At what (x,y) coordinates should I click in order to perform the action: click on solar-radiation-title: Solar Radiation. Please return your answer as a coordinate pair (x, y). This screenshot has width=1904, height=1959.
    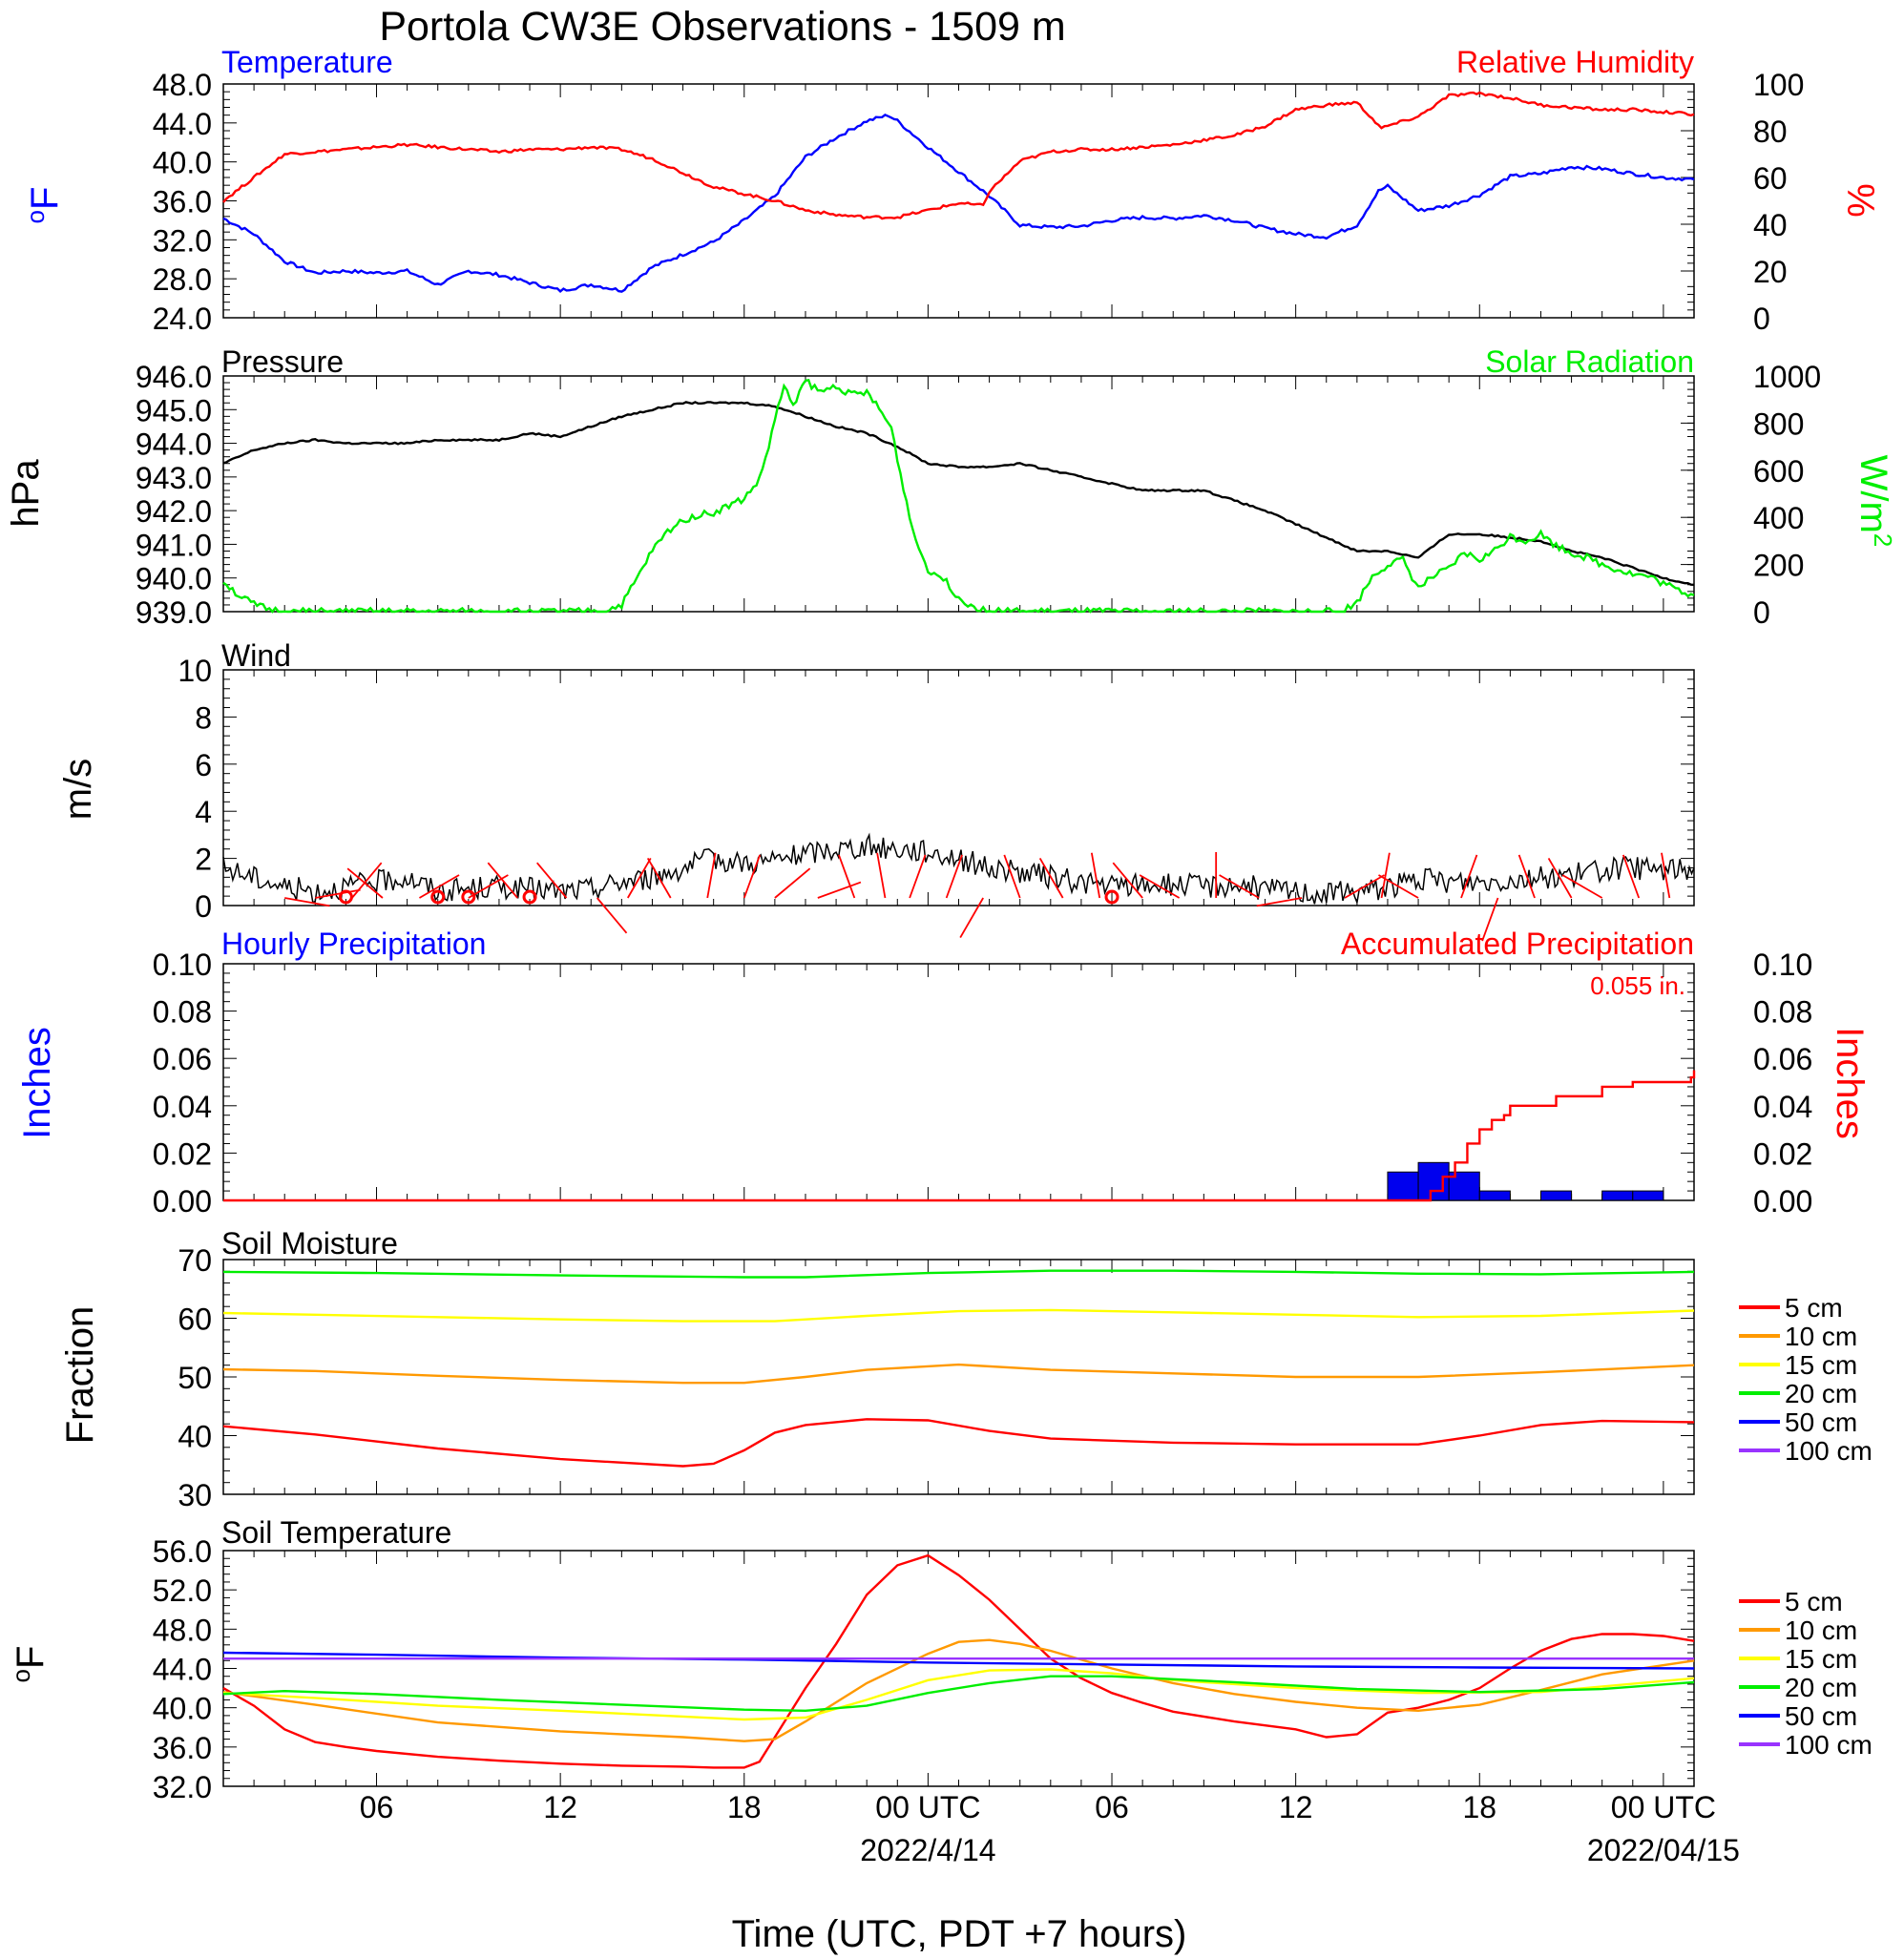
    Looking at the image, I should click on (1589, 361).